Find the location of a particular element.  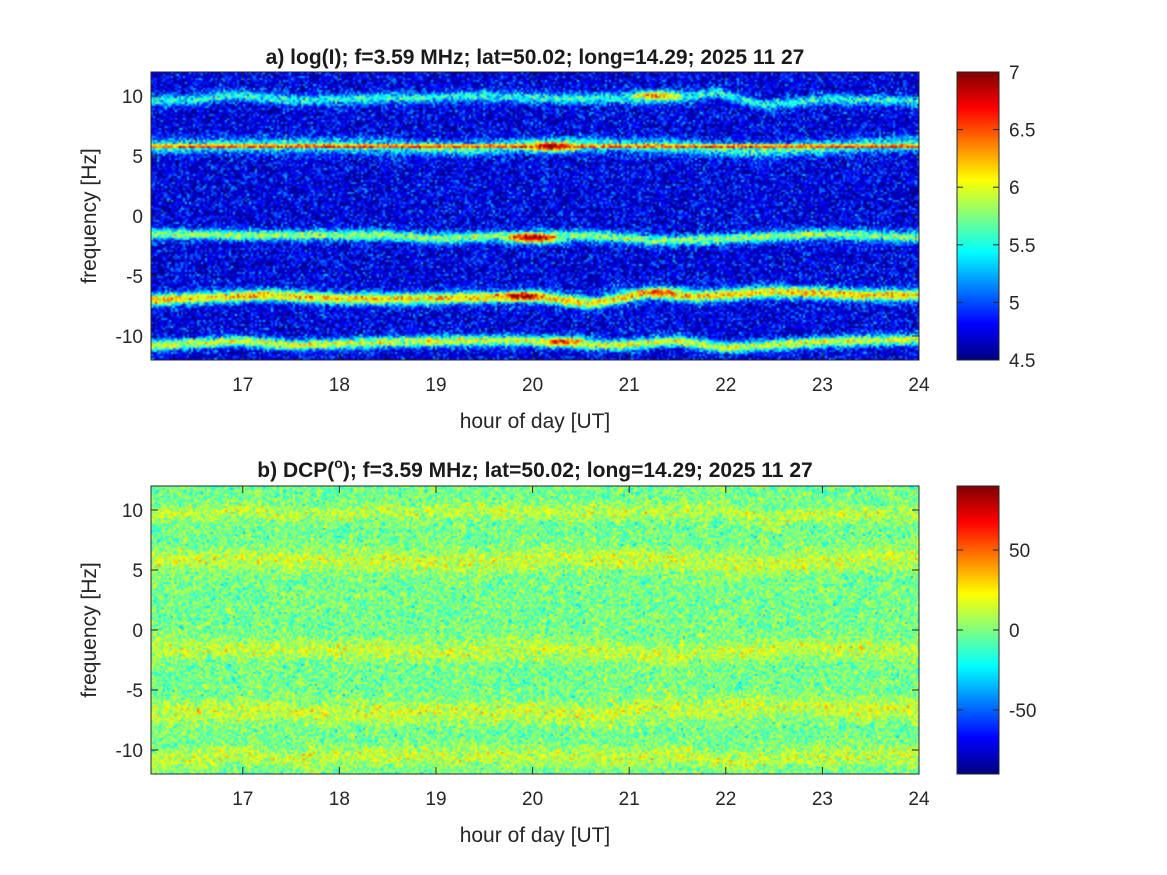

colorbar-tick-label: 5.5 is located at coordinates (1022, 246).